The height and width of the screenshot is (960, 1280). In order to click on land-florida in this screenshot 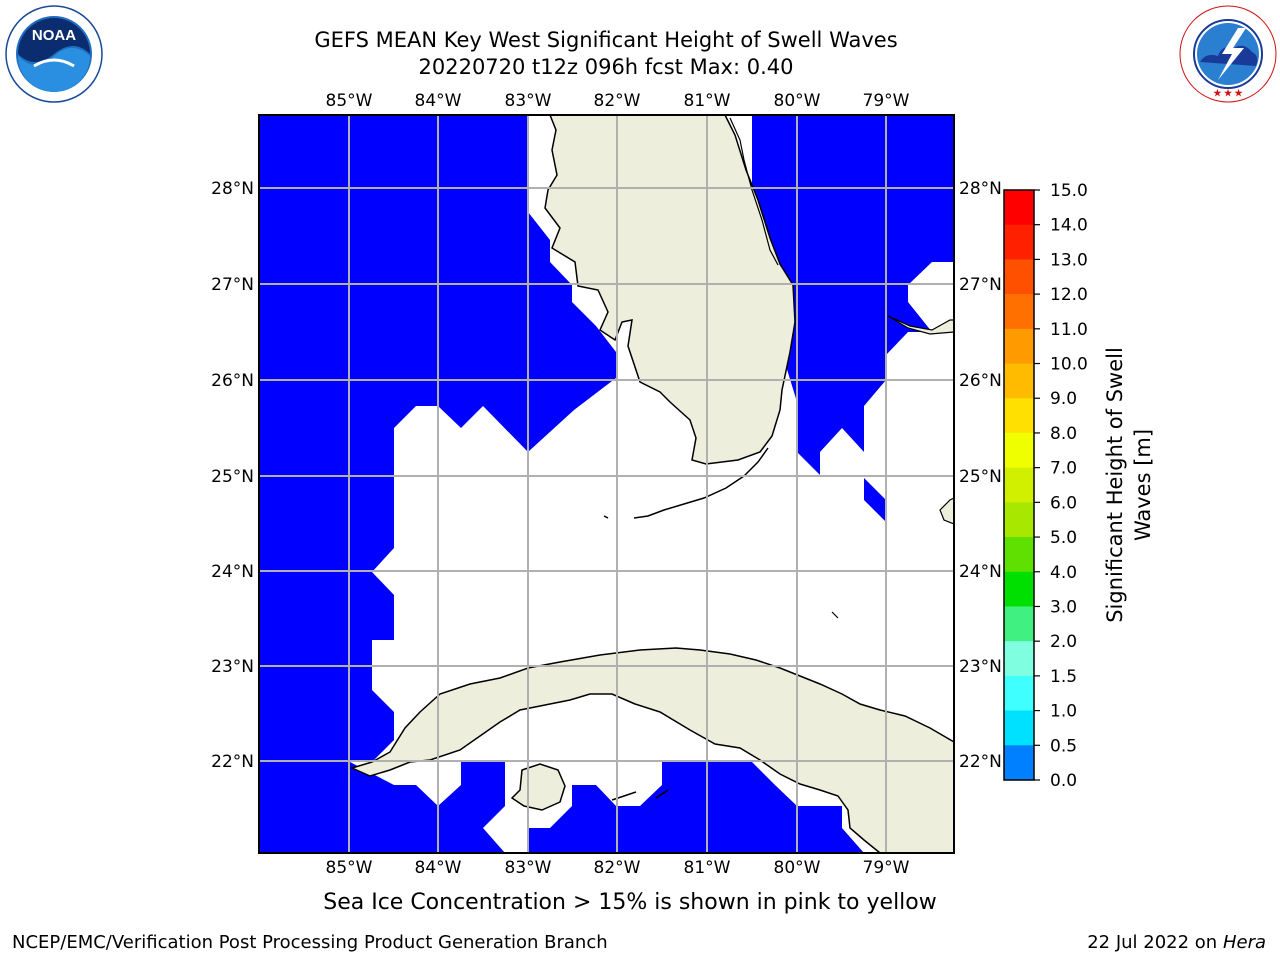, I will do `click(670, 290)`.